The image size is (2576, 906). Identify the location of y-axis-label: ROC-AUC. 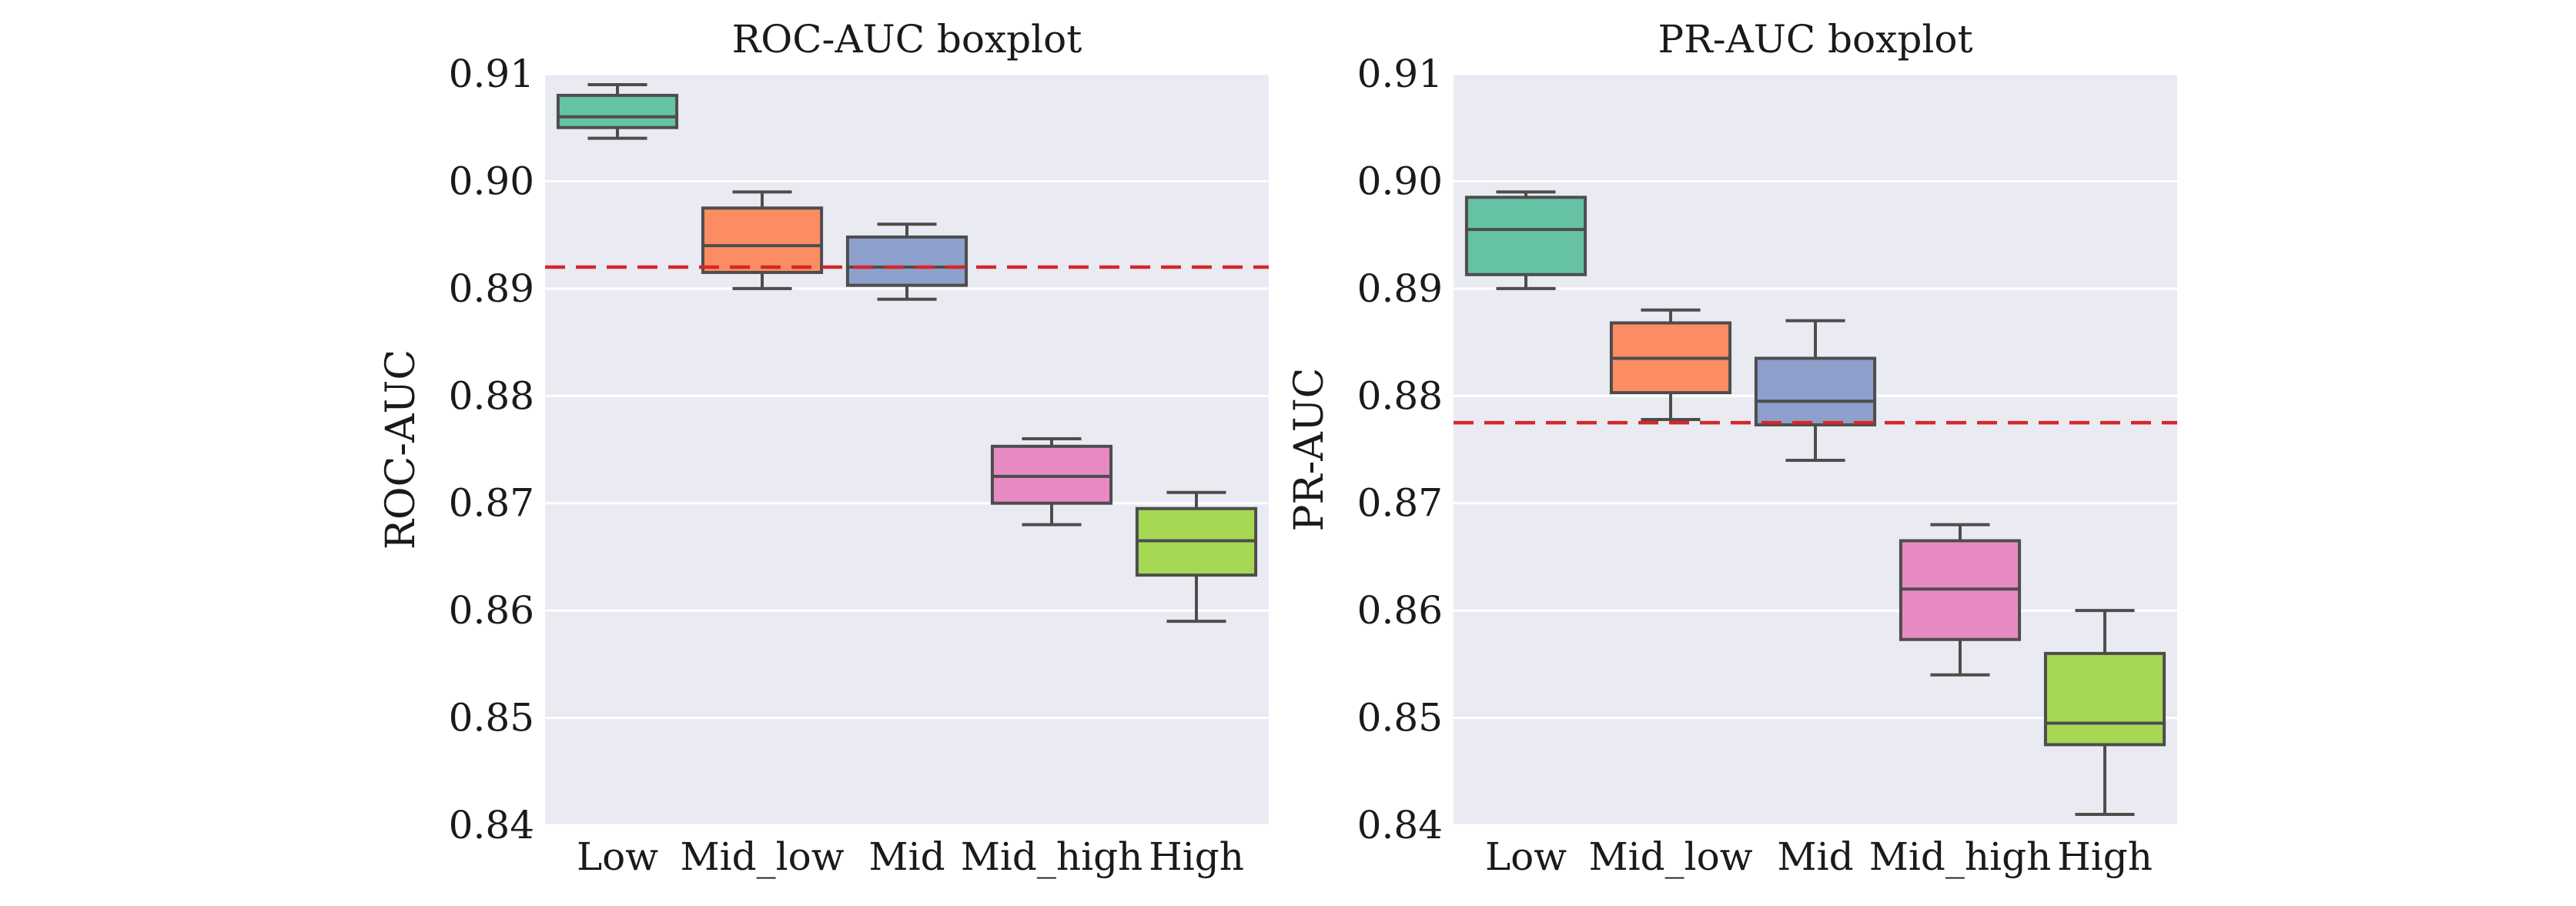
(401, 449).